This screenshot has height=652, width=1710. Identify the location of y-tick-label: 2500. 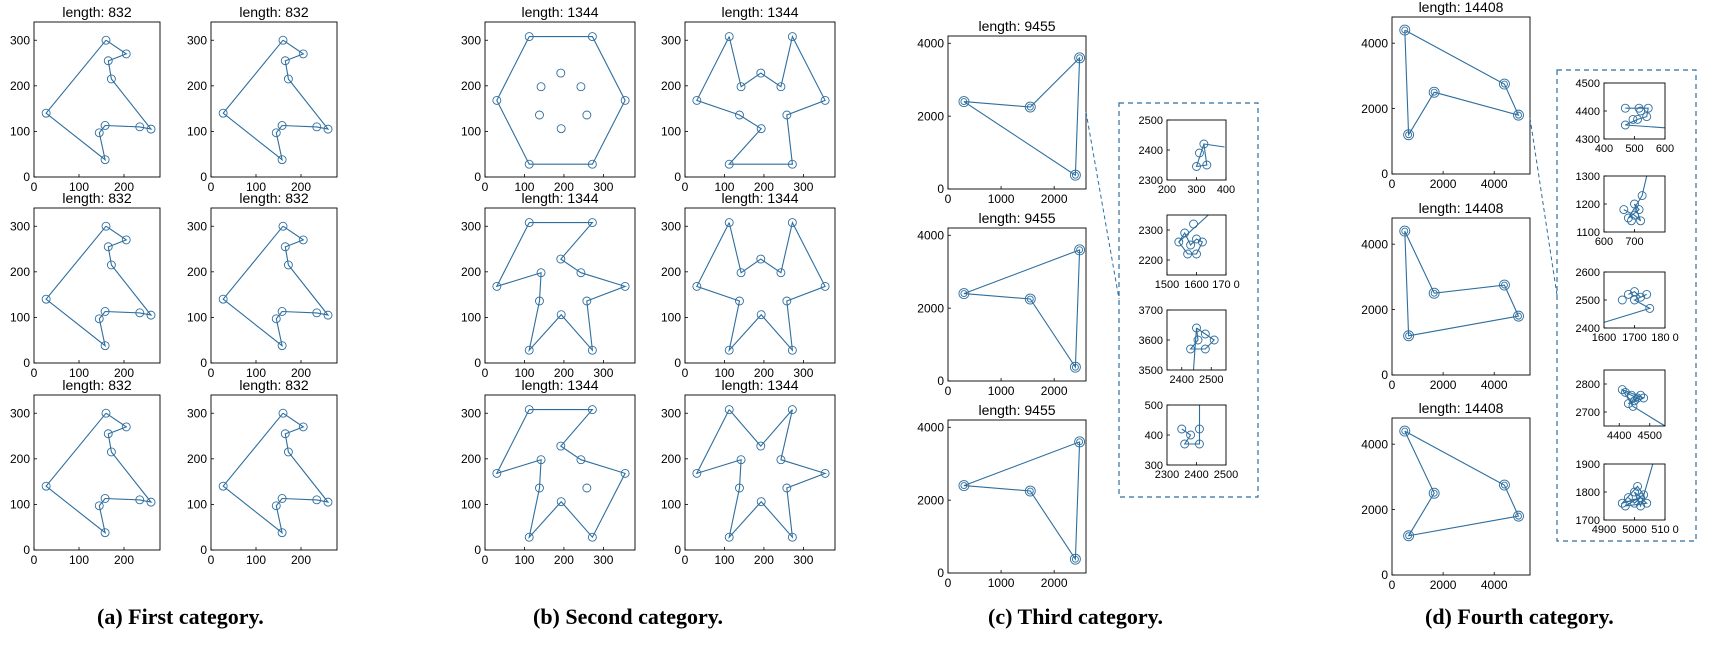
(1151, 121).